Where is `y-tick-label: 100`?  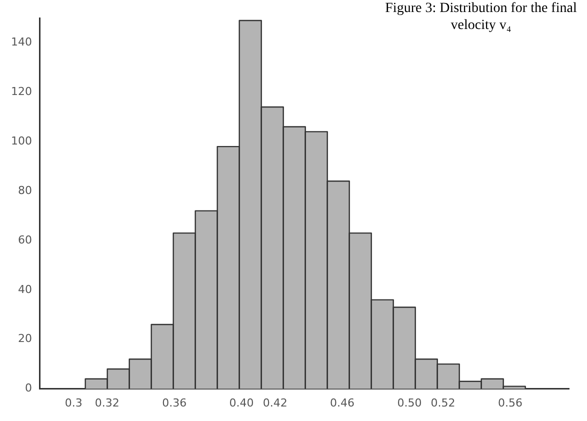 y-tick-label: 100 is located at coordinates (21, 141).